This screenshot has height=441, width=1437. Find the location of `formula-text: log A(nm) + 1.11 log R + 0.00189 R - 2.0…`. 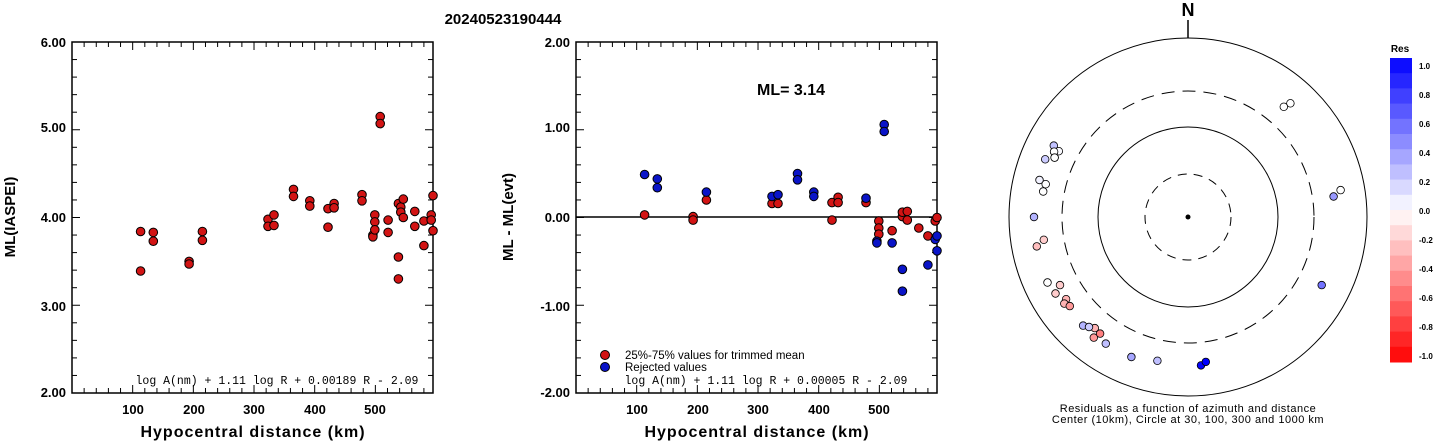

formula-text: log A(nm) + 1.11 log R + 0.00189 R - 2.0… is located at coordinates (277, 381).